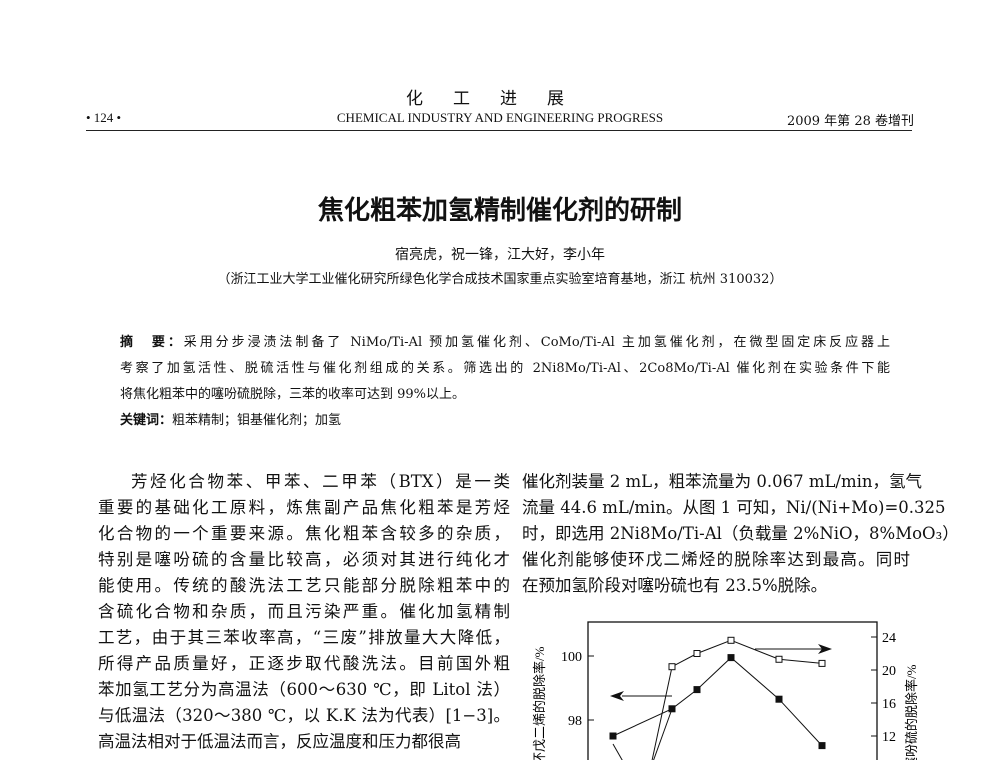  I want to click on right-tick-label: 20, so click(889, 671).